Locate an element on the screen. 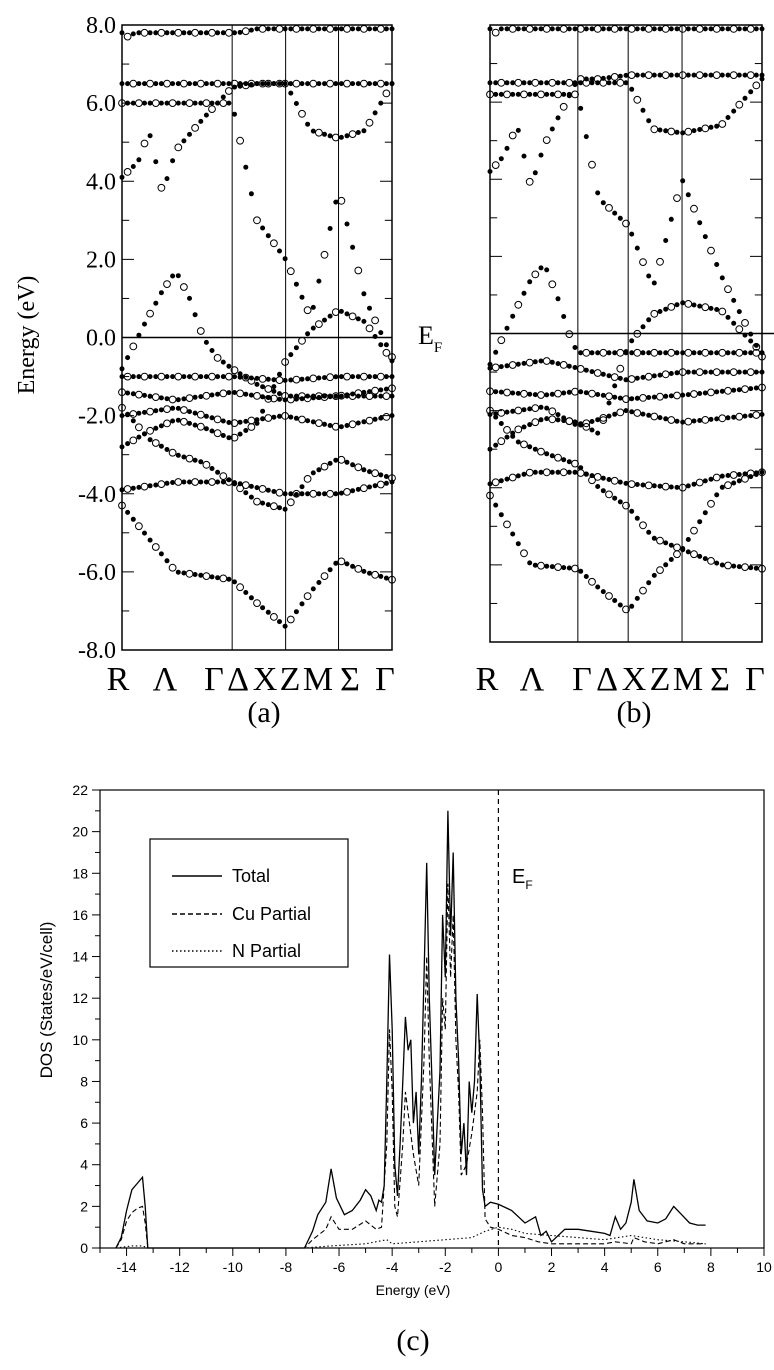  x-axis-label-c: Energy (eV) is located at coordinates (413, 1290).